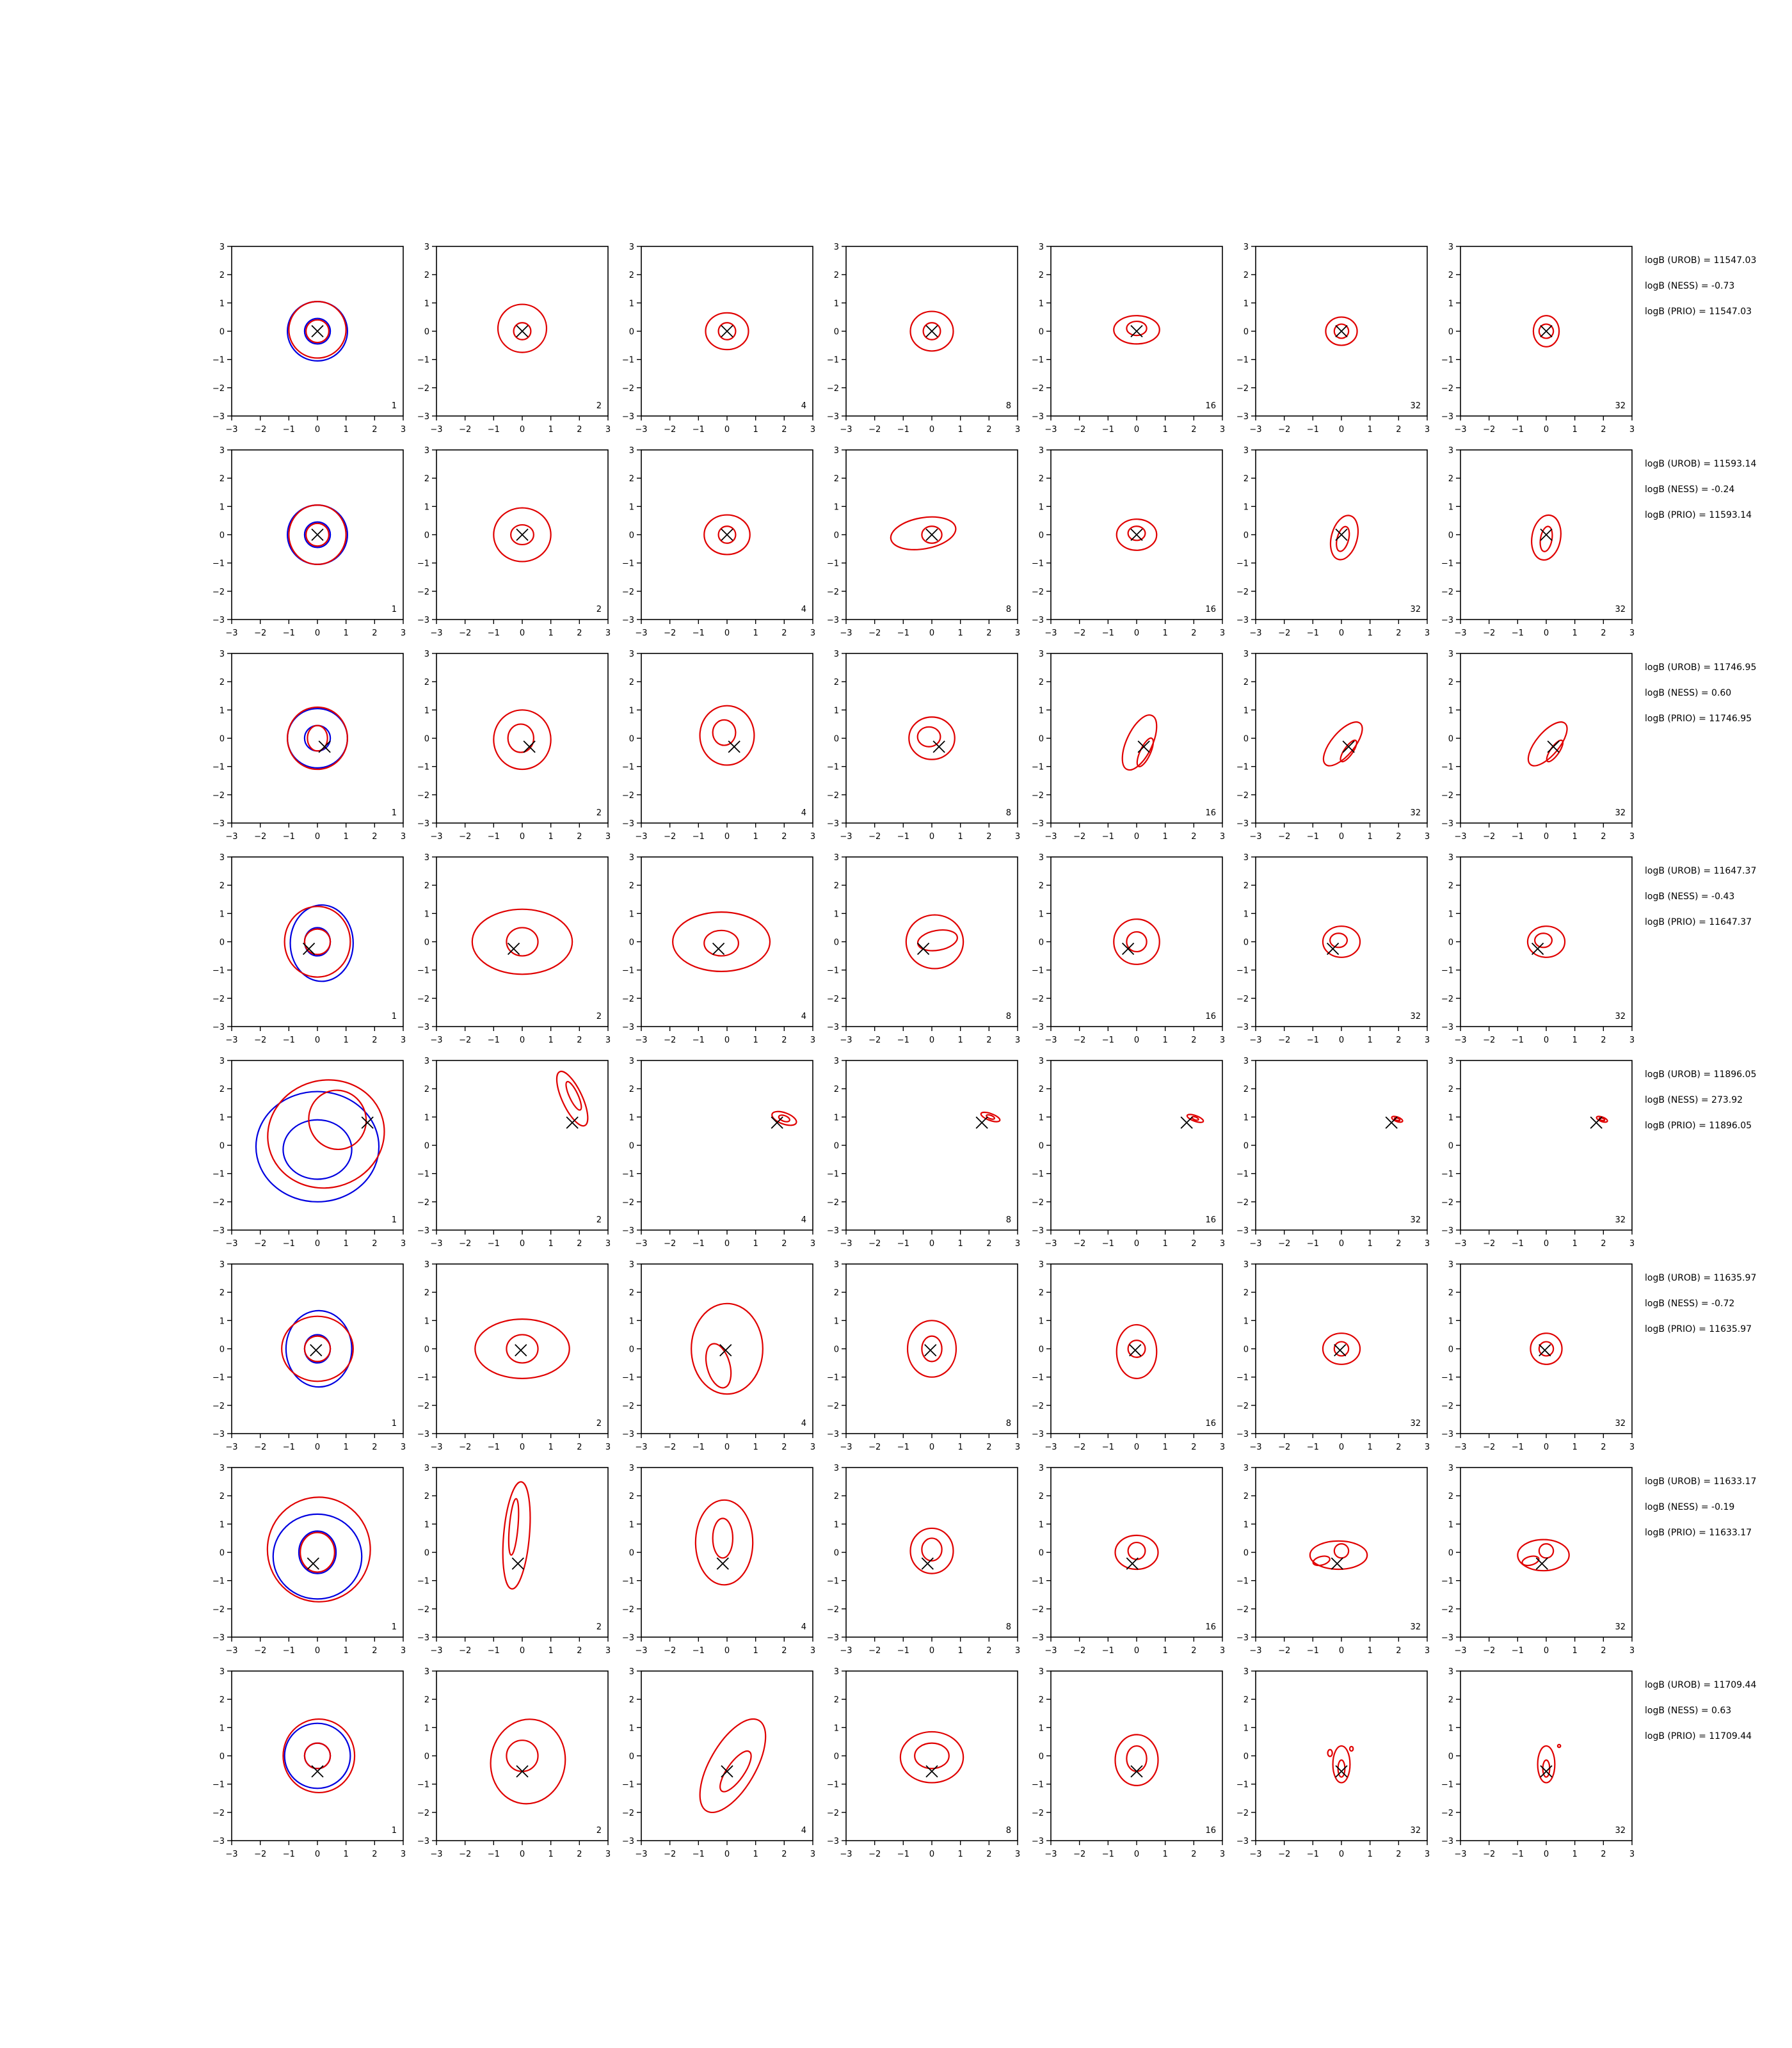 Image resolution: width=1792 pixels, height=2048 pixels. Describe the element at coordinates (698, 633) in the screenshot. I see `x-tick-label: −1` at that location.